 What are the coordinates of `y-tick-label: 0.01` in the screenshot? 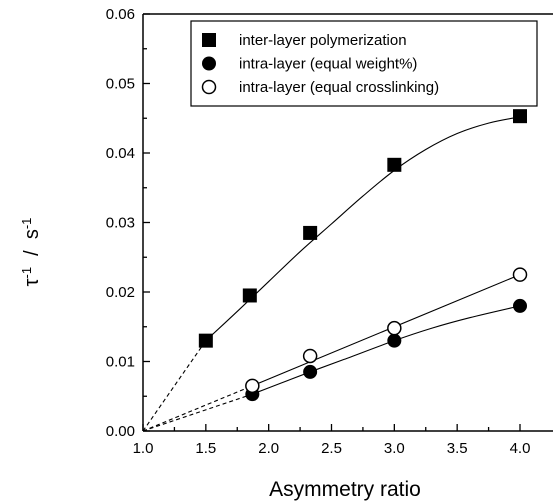 It's located at (120, 362).